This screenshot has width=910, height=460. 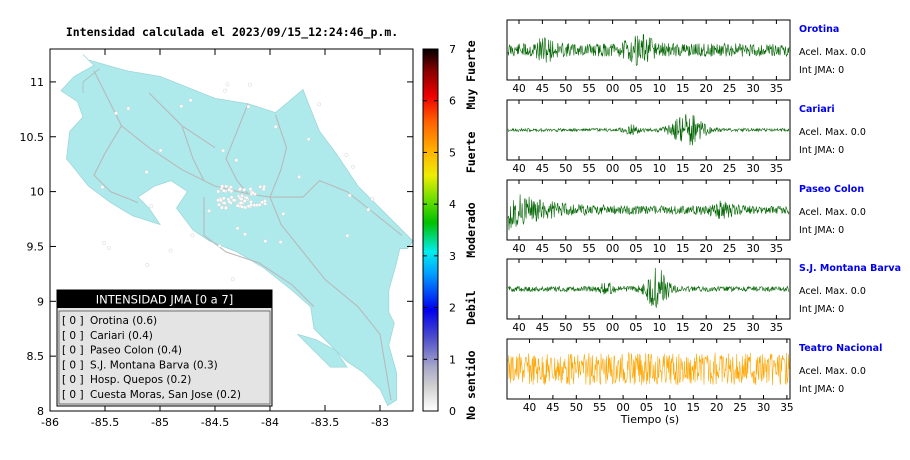 I want to click on station-name: Paseo Colon, so click(x=832, y=189).